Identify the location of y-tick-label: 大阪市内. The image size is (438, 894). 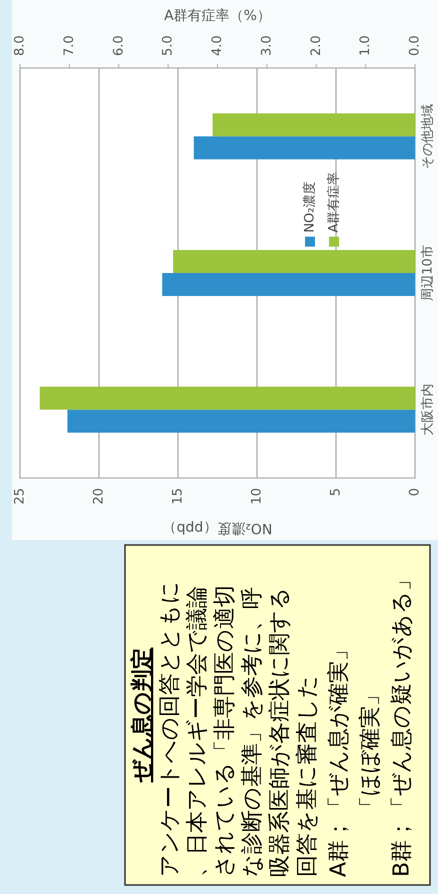
(428, 410).